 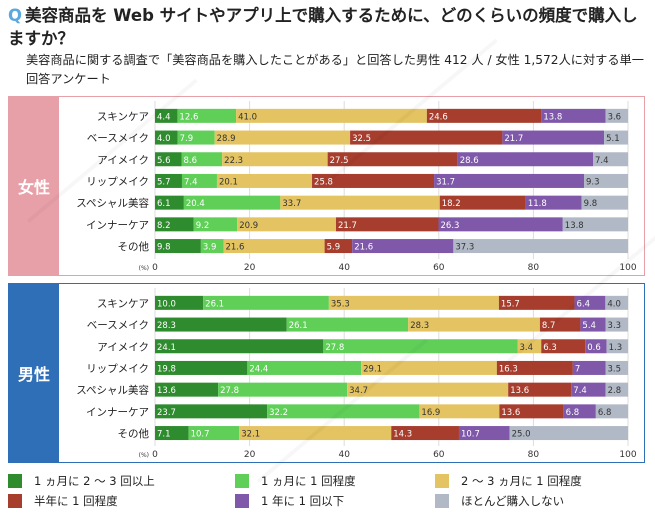 I want to click on legend-item: ほとんど購入しない, so click(x=499, y=501).